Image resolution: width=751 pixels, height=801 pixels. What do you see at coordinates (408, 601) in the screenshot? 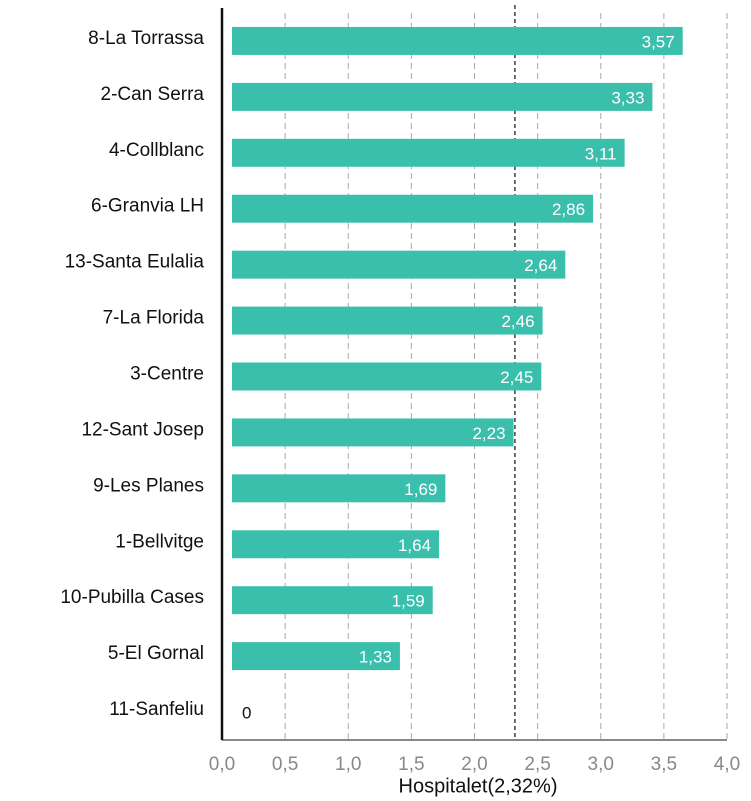
I see `value-label: 1,59` at bounding box center [408, 601].